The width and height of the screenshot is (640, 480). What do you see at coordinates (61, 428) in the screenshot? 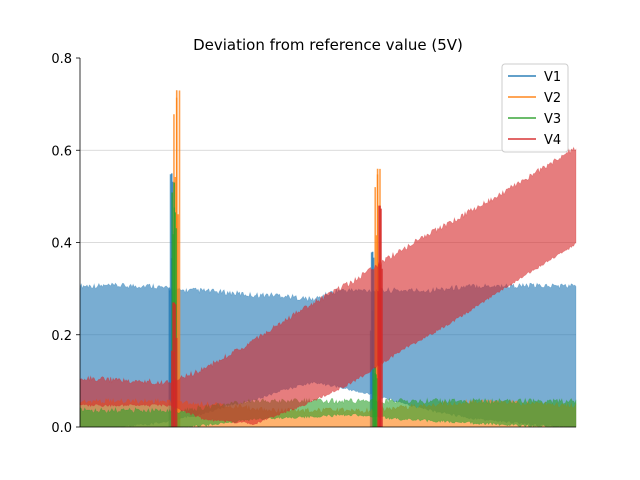
I see `y-tick-label: 0.0` at bounding box center [61, 428].